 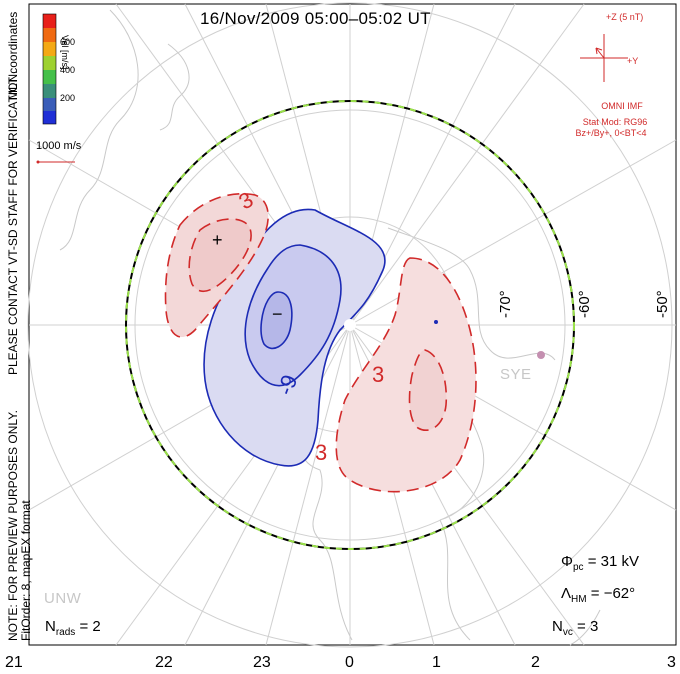 What do you see at coordinates (26, 570) in the screenshot?
I see `fit-order-note: FitOrder: 8, mapEX format` at bounding box center [26, 570].